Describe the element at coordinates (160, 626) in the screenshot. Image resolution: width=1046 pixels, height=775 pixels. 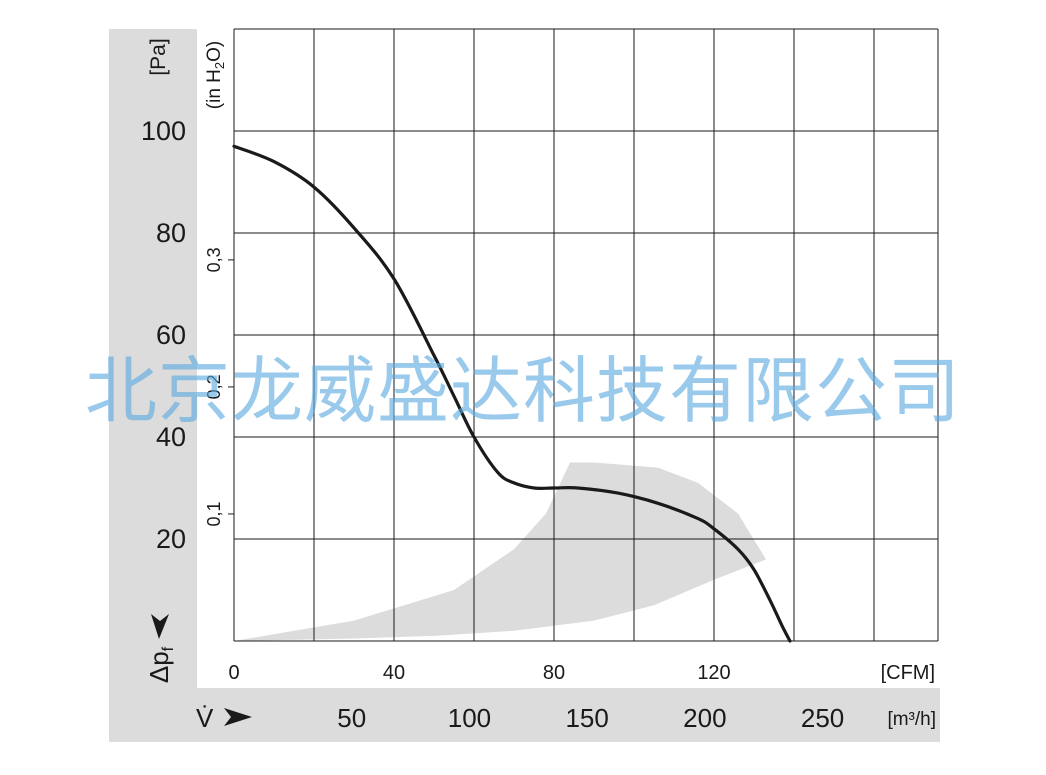
I see `y-arrow-icon` at that location.